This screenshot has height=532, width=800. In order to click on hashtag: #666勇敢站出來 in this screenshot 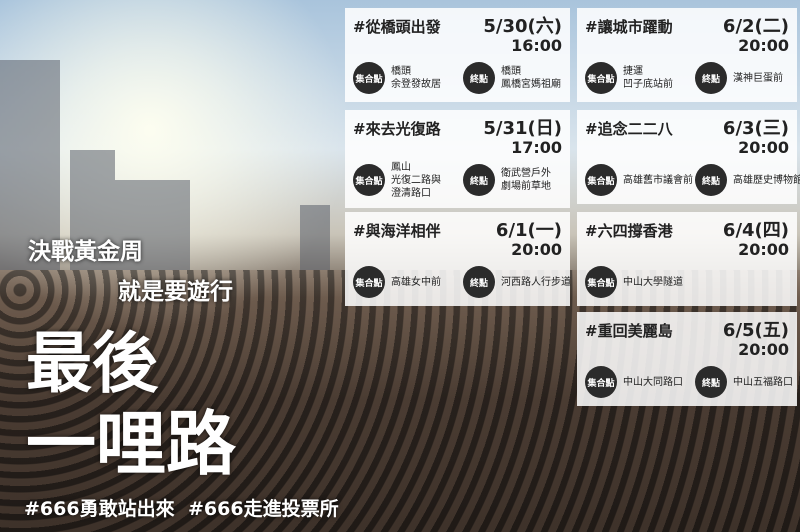, I will do `click(99, 509)`.